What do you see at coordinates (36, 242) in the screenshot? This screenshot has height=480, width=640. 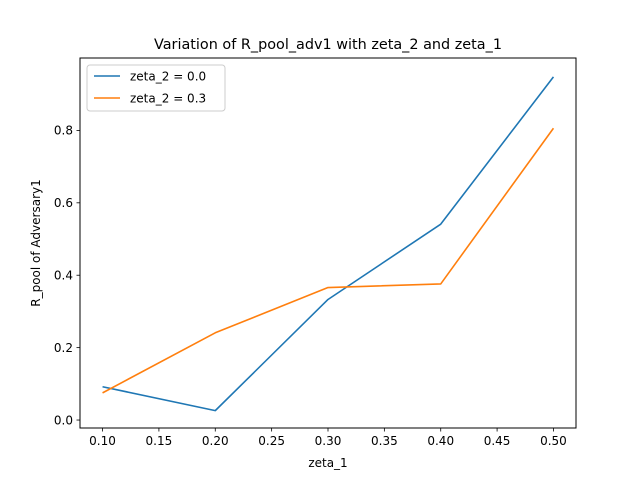 I see `y-axis-label: R_pool of Adversary1` at bounding box center [36, 242].